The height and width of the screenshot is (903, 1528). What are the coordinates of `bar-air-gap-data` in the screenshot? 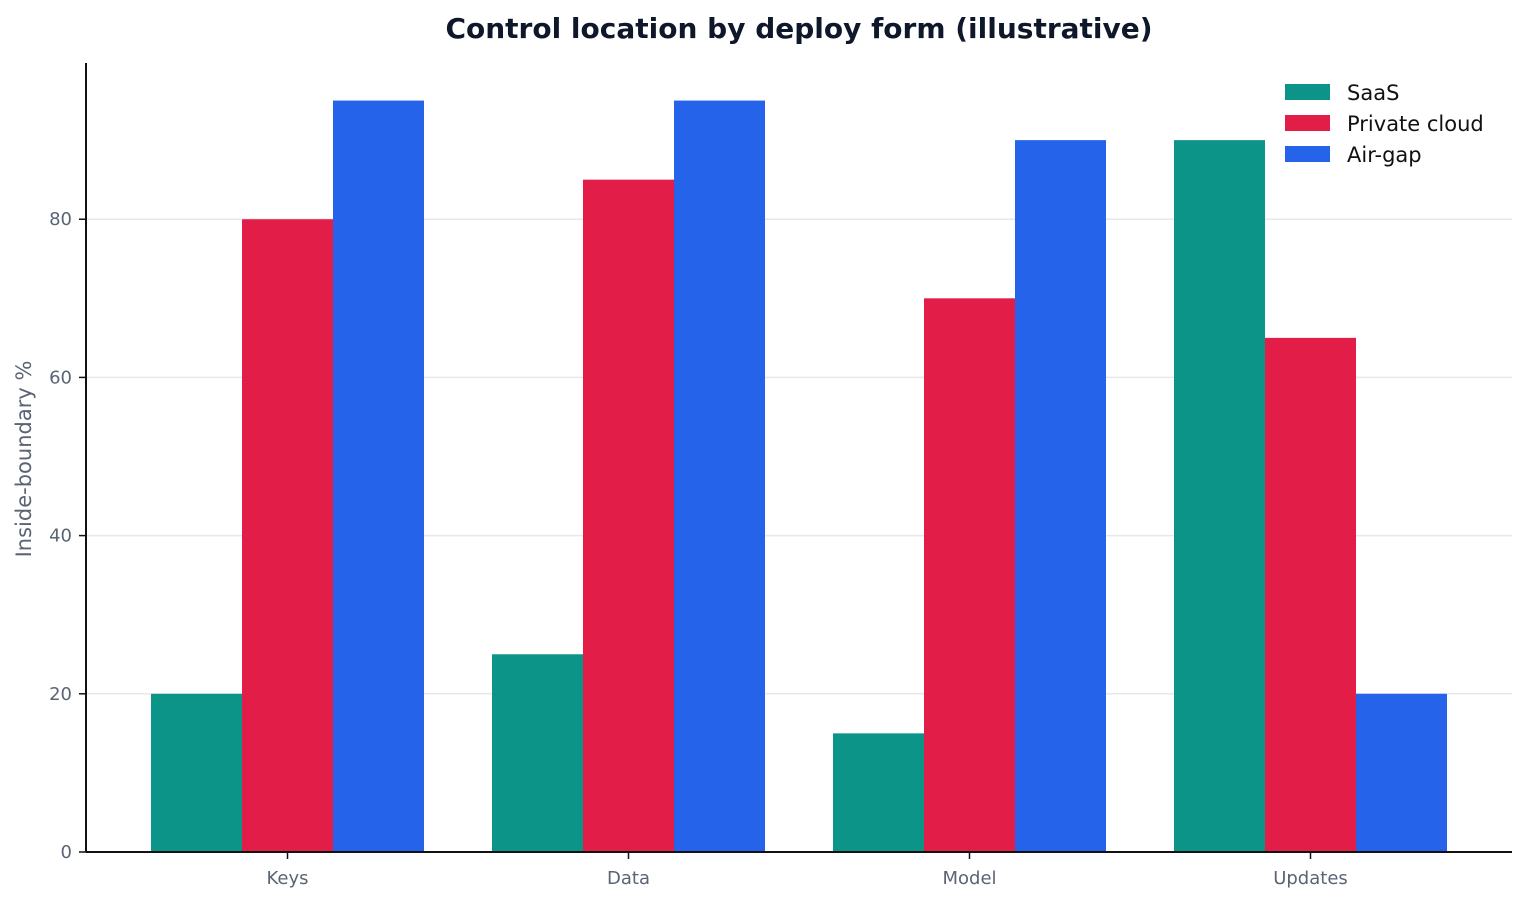 It's located at (719, 476).